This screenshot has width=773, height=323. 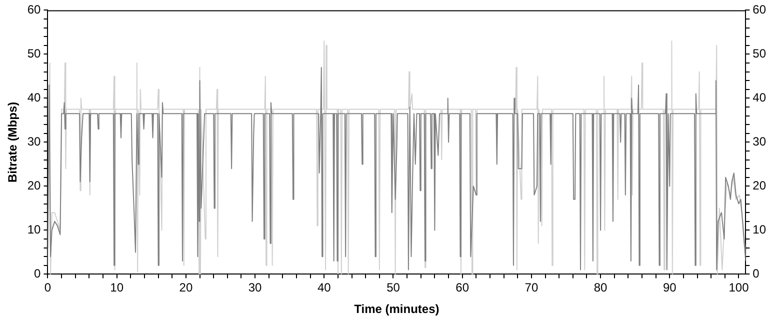 What do you see at coordinates (756, 273) in the screenshot?
I see `y2-tick-label: 0` at bounding box center [756, 273].